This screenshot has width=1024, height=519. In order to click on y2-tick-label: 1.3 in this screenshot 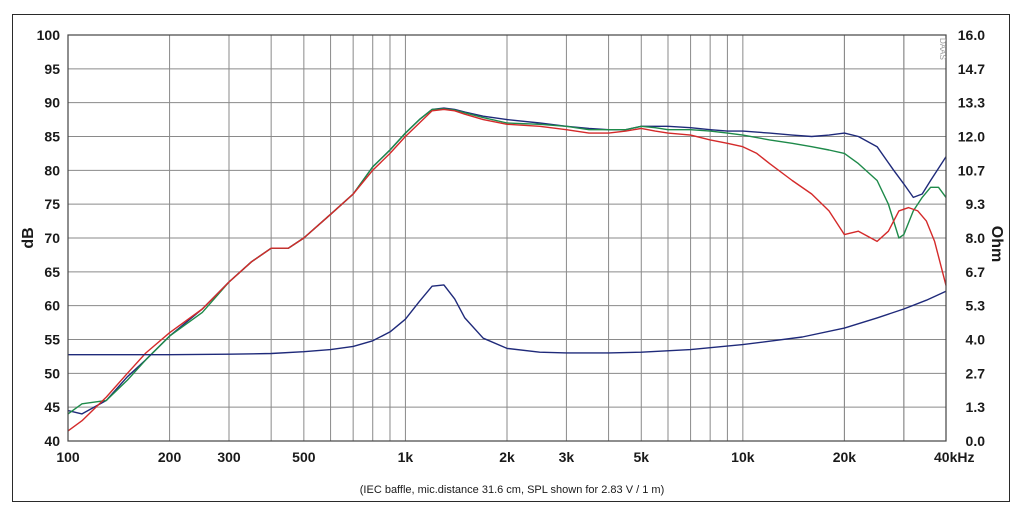, I will do `click(976, 407)`.